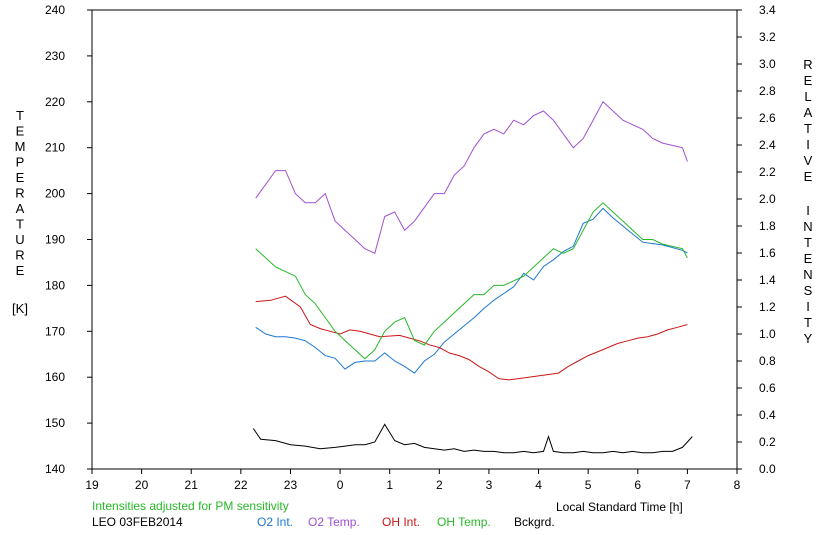  Describe the element at coordinates (767, 280) in the screenshot. I see `y-right-tick-label: 1.4` at that location.